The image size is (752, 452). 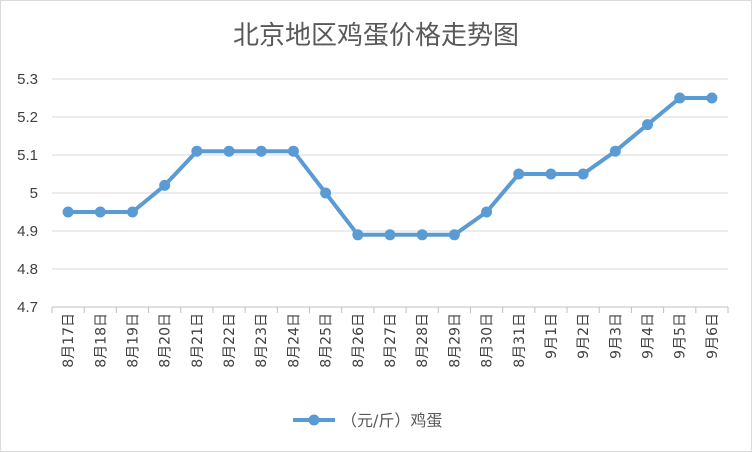 I want to click on x-tick-label: 8月29日, so click(x=455, y=340).